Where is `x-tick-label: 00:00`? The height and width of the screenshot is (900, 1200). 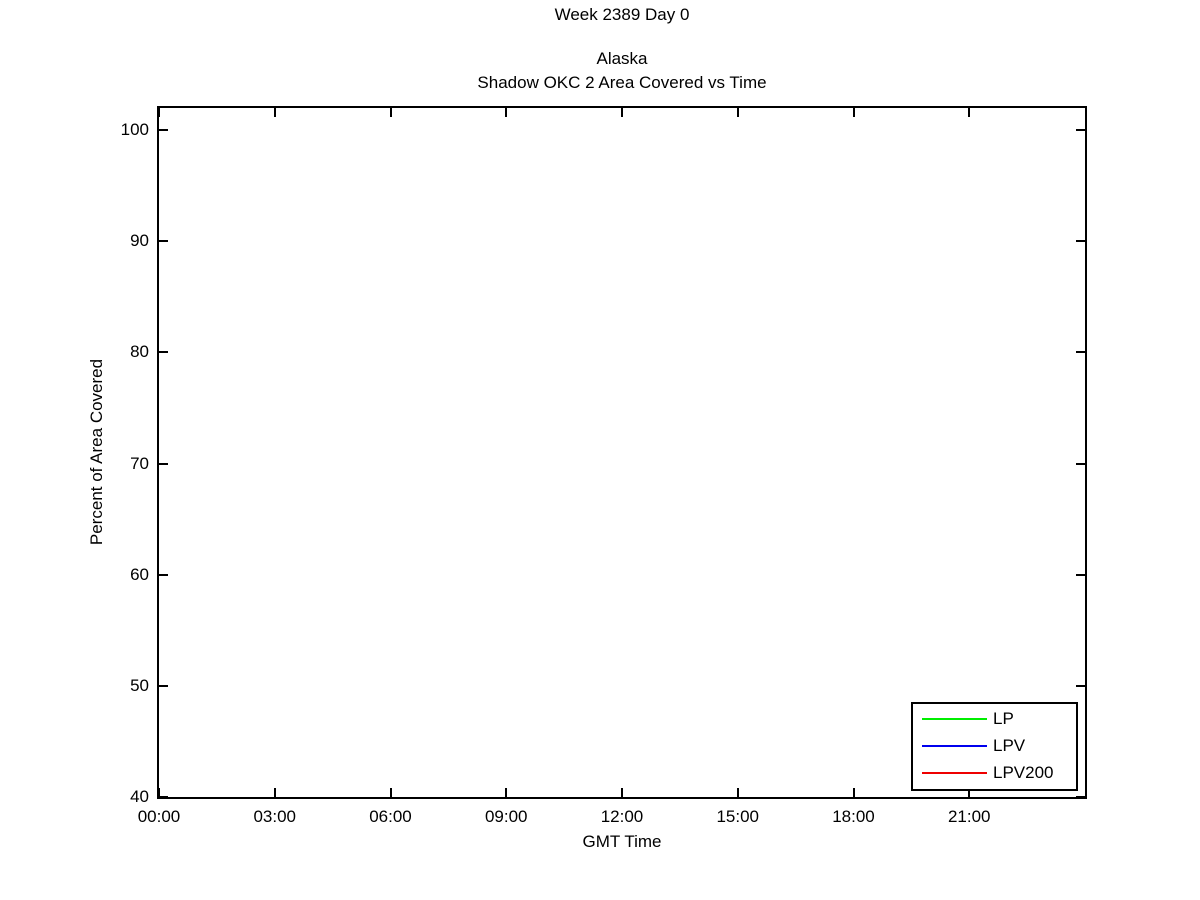 x-tick-label: 00:00 is located at coordinates (159, 816).